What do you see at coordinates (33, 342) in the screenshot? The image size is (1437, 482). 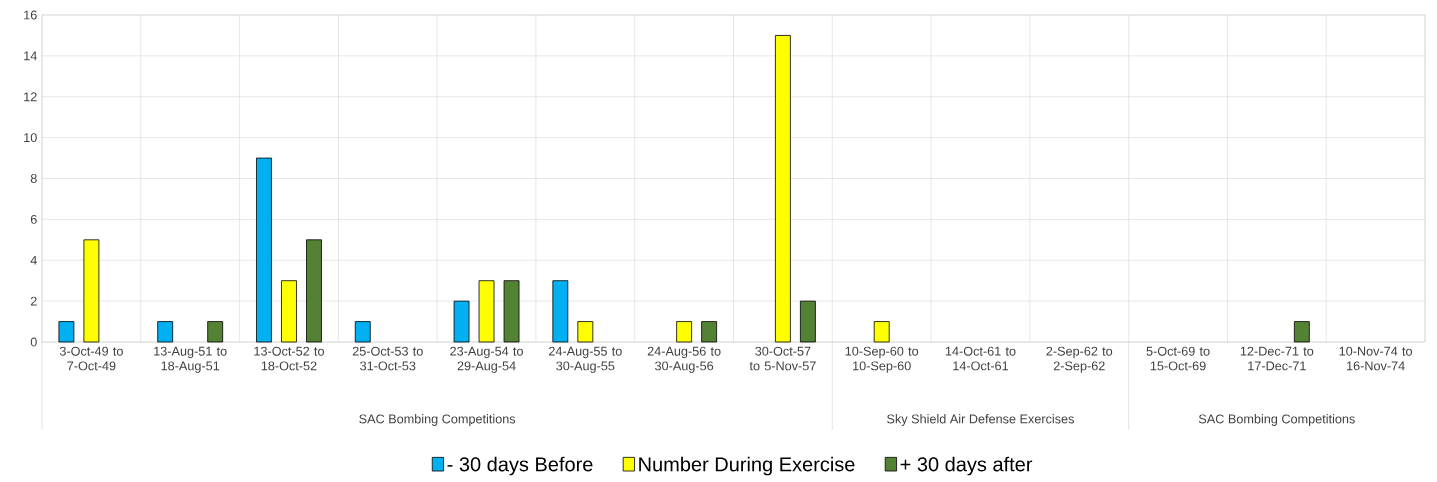 I see `y-tick-label: 0` at bounding box center [33, 342].